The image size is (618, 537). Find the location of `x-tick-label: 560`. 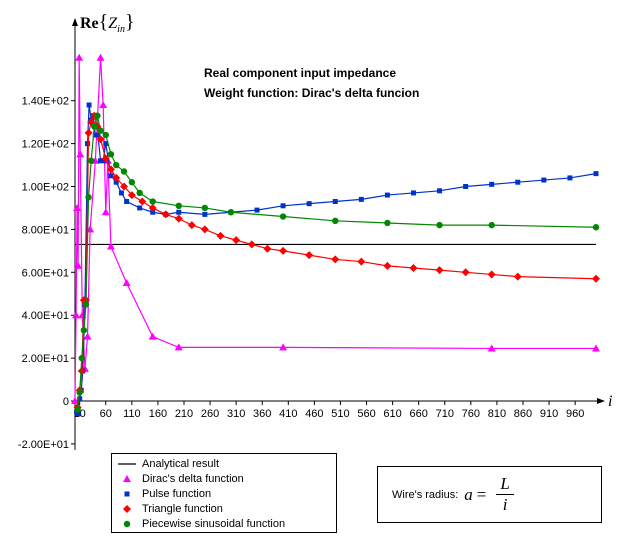

x-tick-label: 560 is located at coordinates (366, 414).